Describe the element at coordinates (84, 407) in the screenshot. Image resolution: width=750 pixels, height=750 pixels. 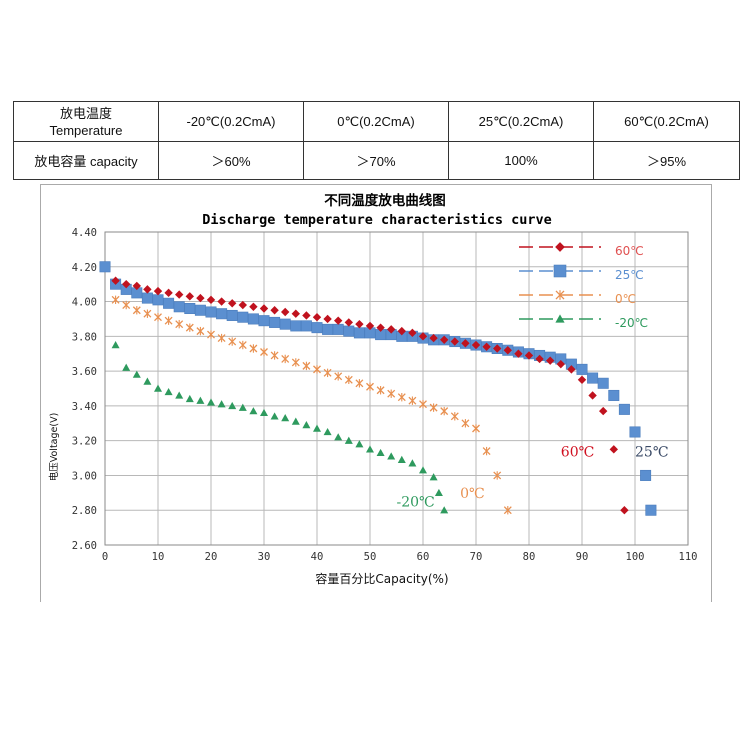
I see `y-tick-label: 3.40` at that location.